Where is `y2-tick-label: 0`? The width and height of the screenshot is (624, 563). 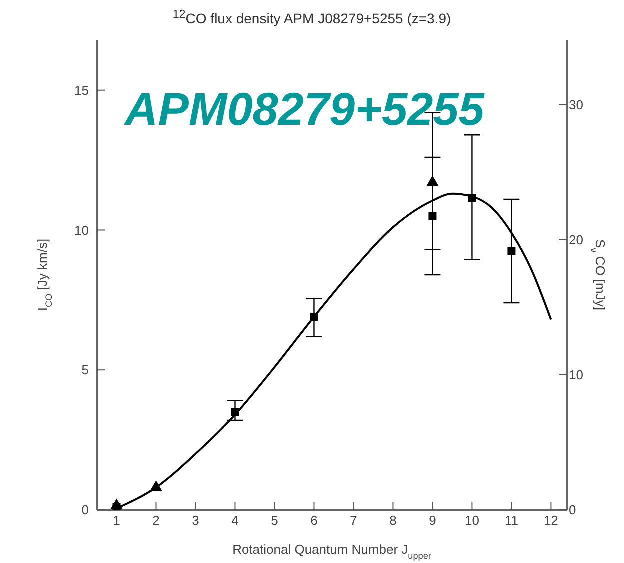 y2-tick-label: 0 is located at coordinates (572, 510).